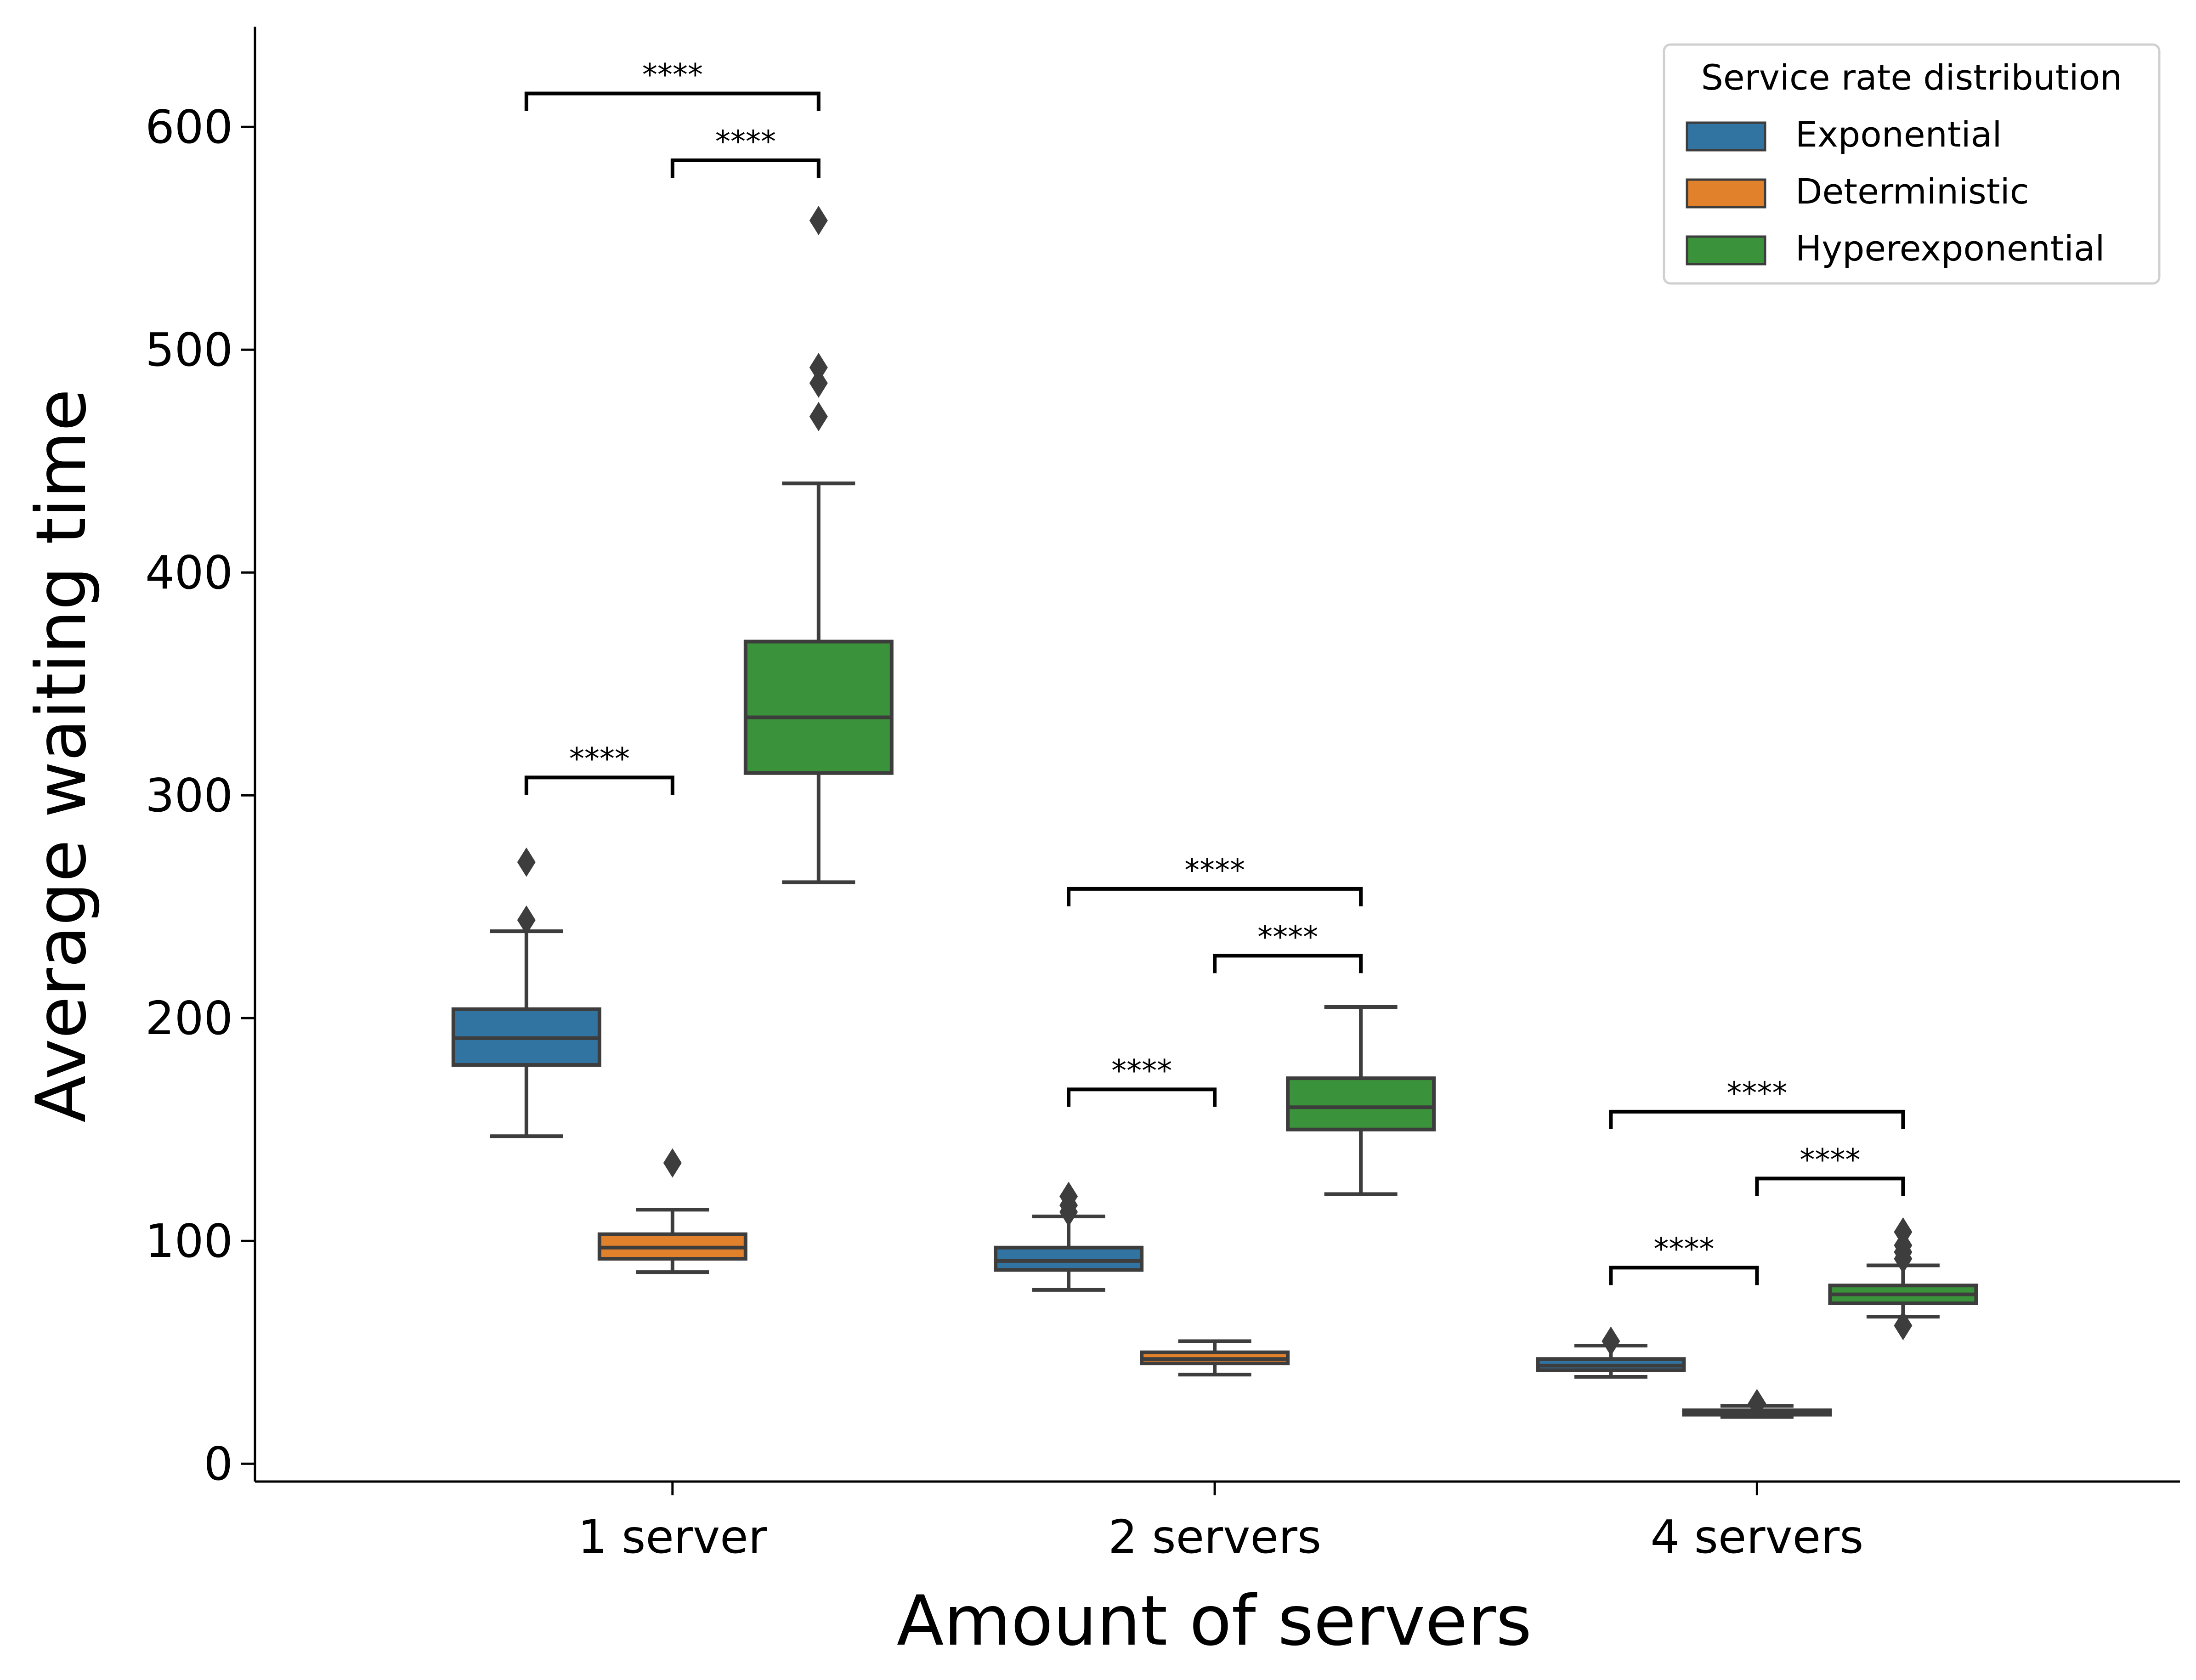  I want to click on legend-title: Service rate distribution, so click(1912, 77).